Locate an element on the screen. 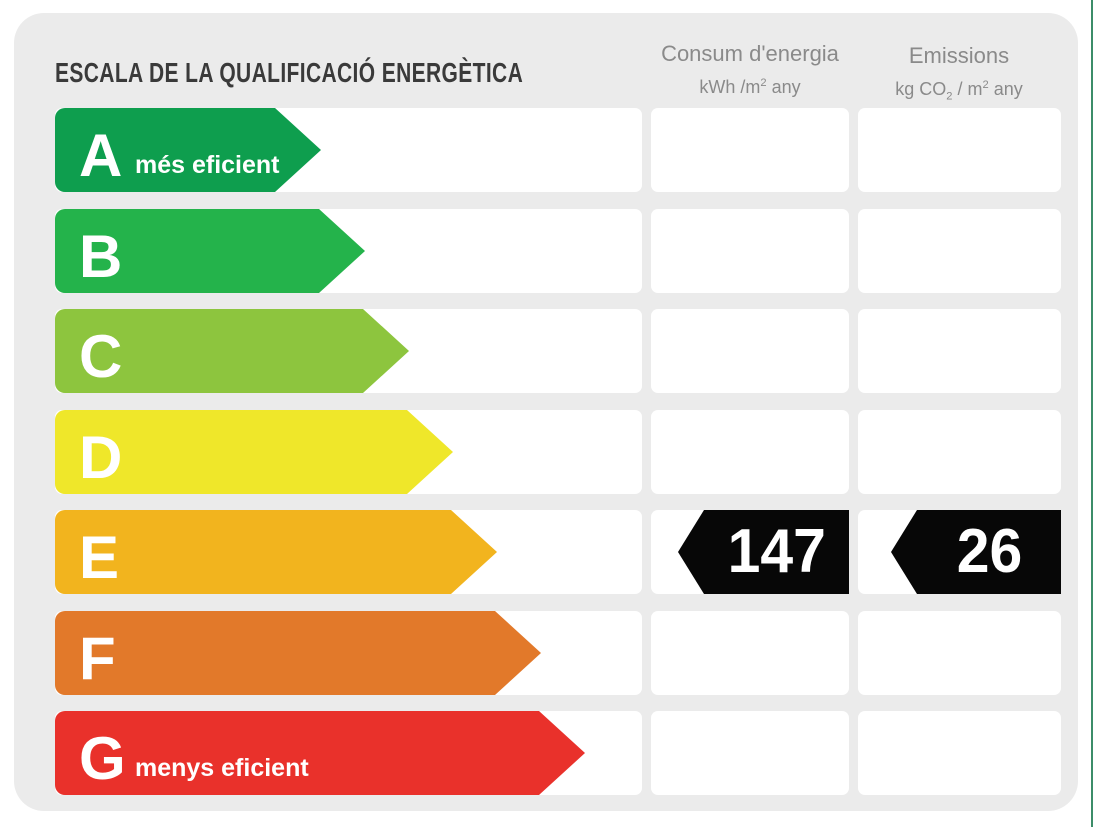 This screenshot has width=1095, height=827. grade-letter-b: B is located at coordinates (101, 256).